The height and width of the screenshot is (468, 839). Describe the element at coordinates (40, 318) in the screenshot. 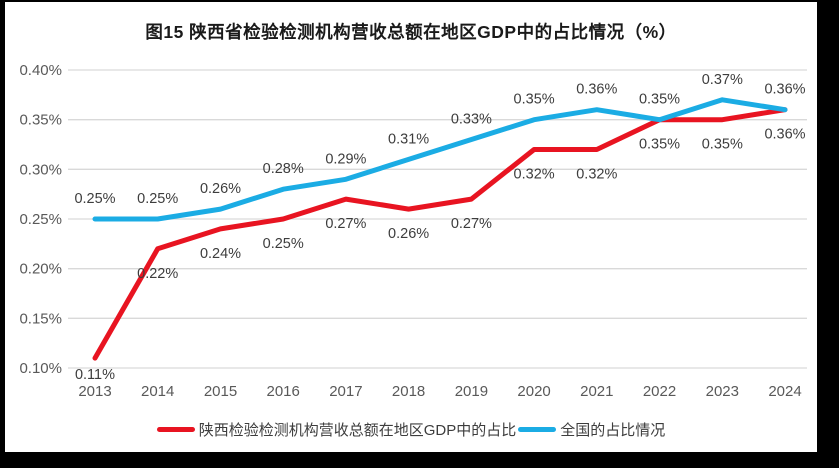

I see `y-axis-tick-label: 0.15%` at that location.